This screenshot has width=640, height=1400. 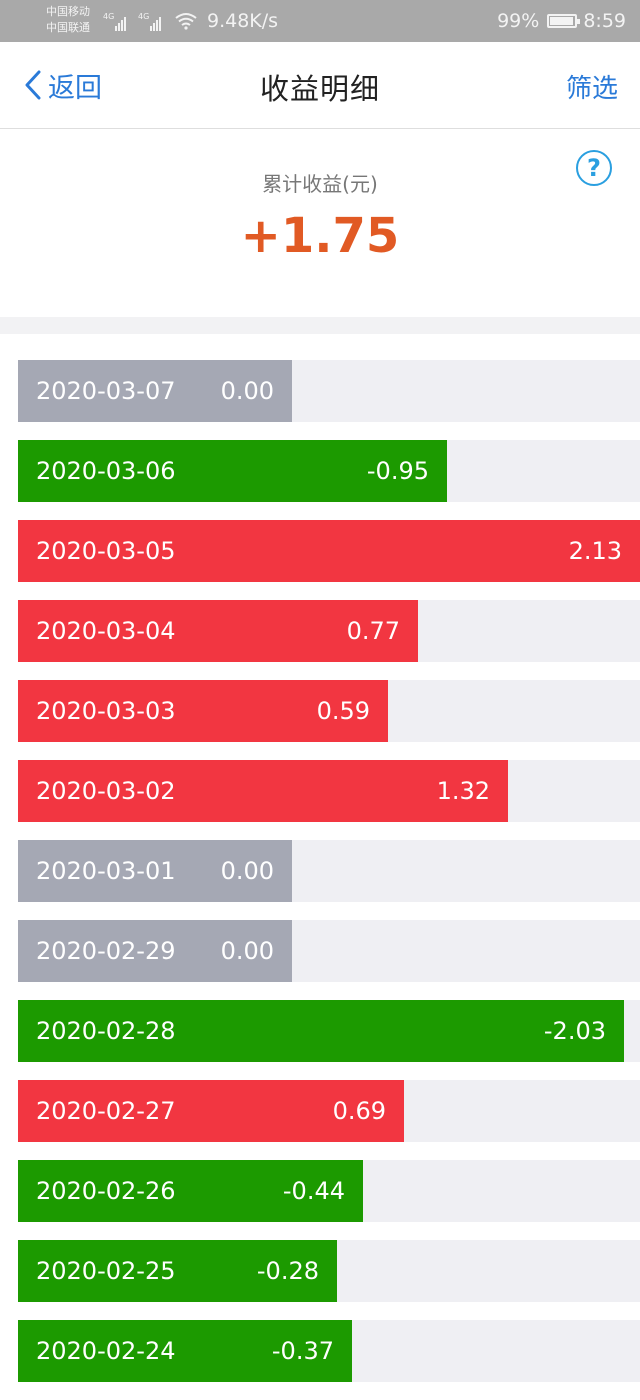 I want to click on filter-button: 筛选, so click(x=591, y=89).